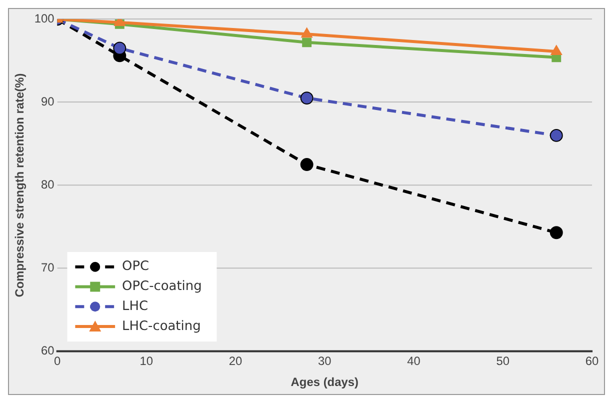  I want to click on x-tick-label: 60, so click(592, 361).